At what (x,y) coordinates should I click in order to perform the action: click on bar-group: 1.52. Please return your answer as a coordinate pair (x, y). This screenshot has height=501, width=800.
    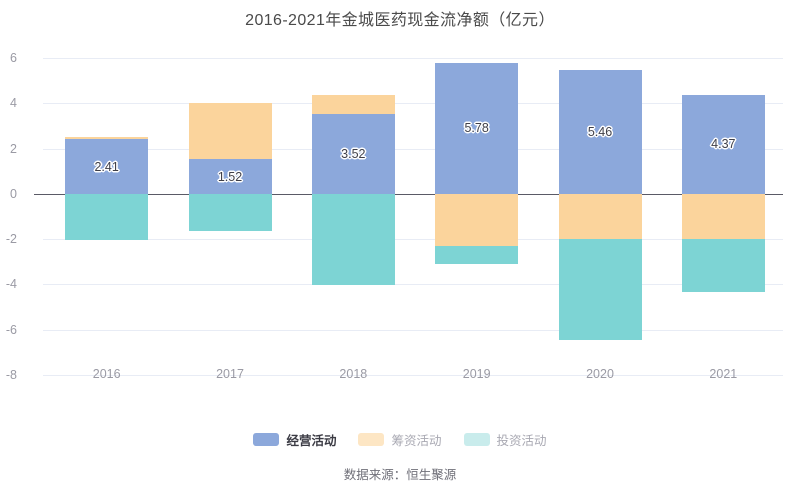
    Looking at the image, I should click on (230, 216).